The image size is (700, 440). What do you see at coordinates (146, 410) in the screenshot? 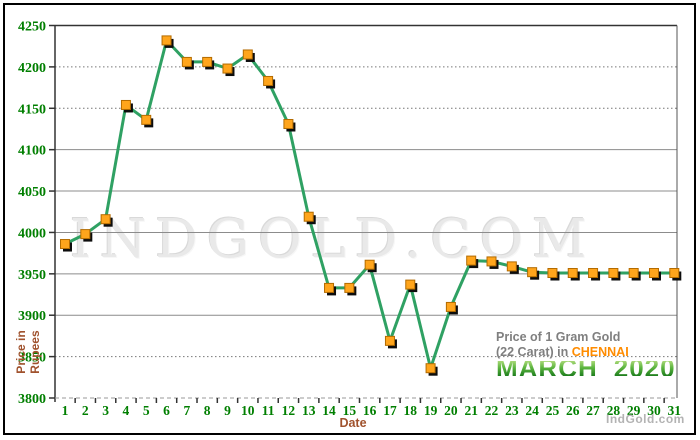
I see `x-tick-label-5: 5` at bounding box center [146, 410].